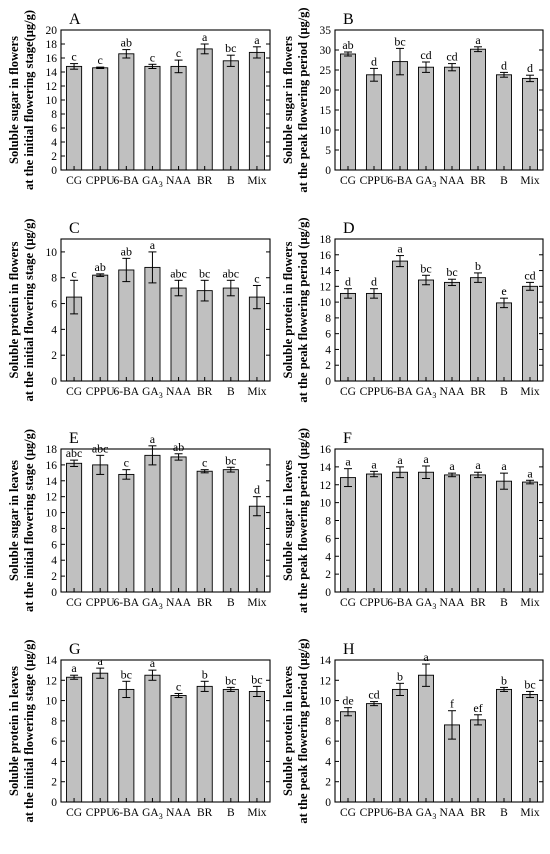 The width and height of the screenshot is (550, 854). Describe the element at coordinates (75, 19) in the screenshot. I see `panel-letter: A` at that location.